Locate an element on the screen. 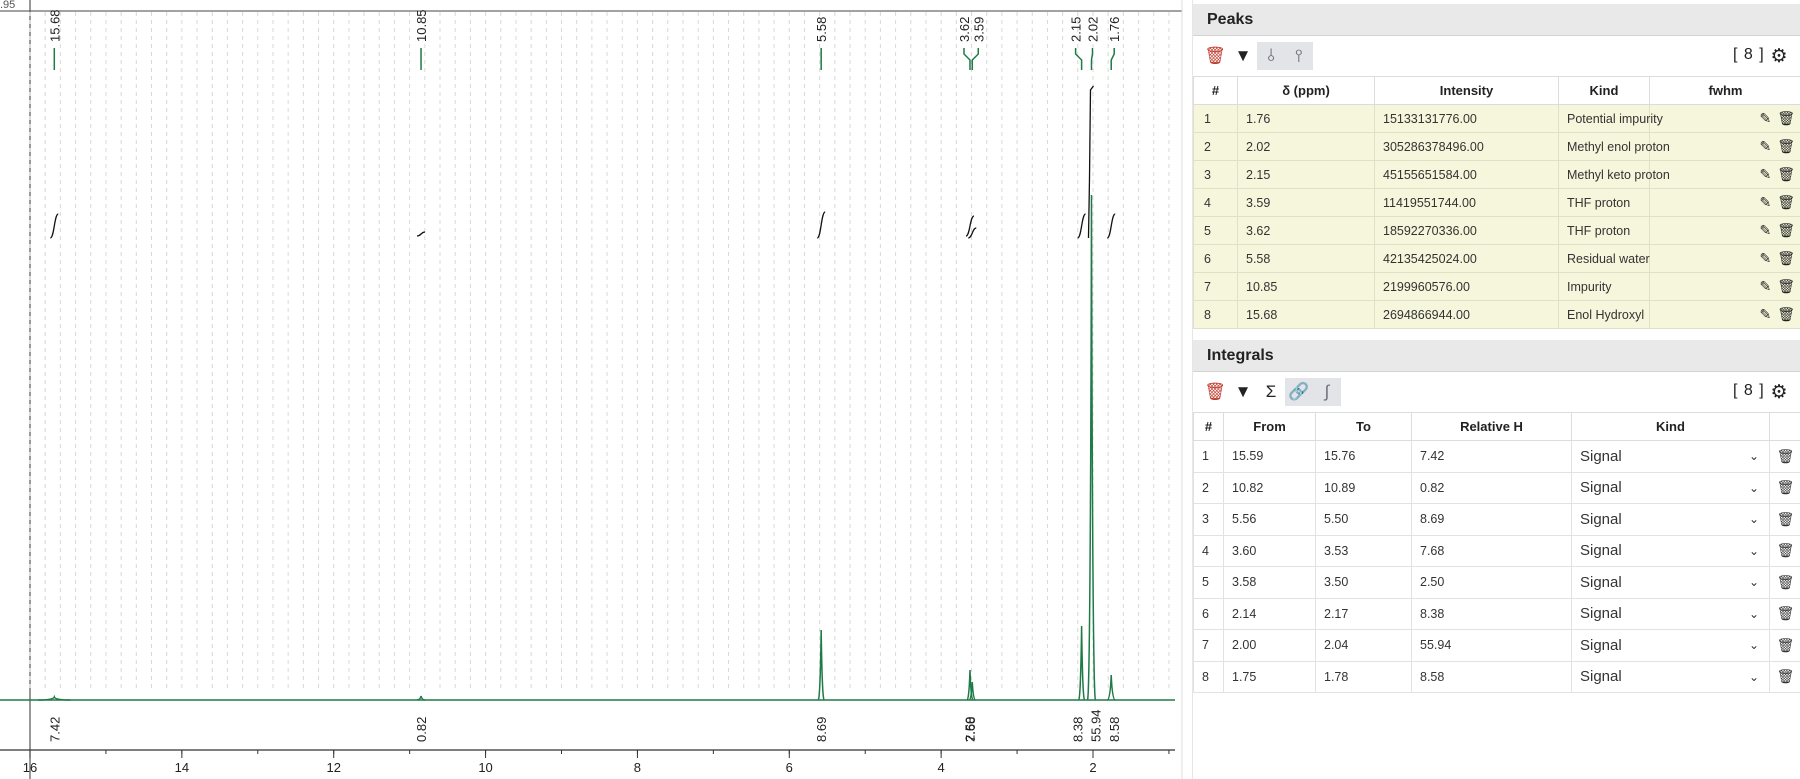  peak-kind: Methyl keto proton is located at coordinates (1614, 174).